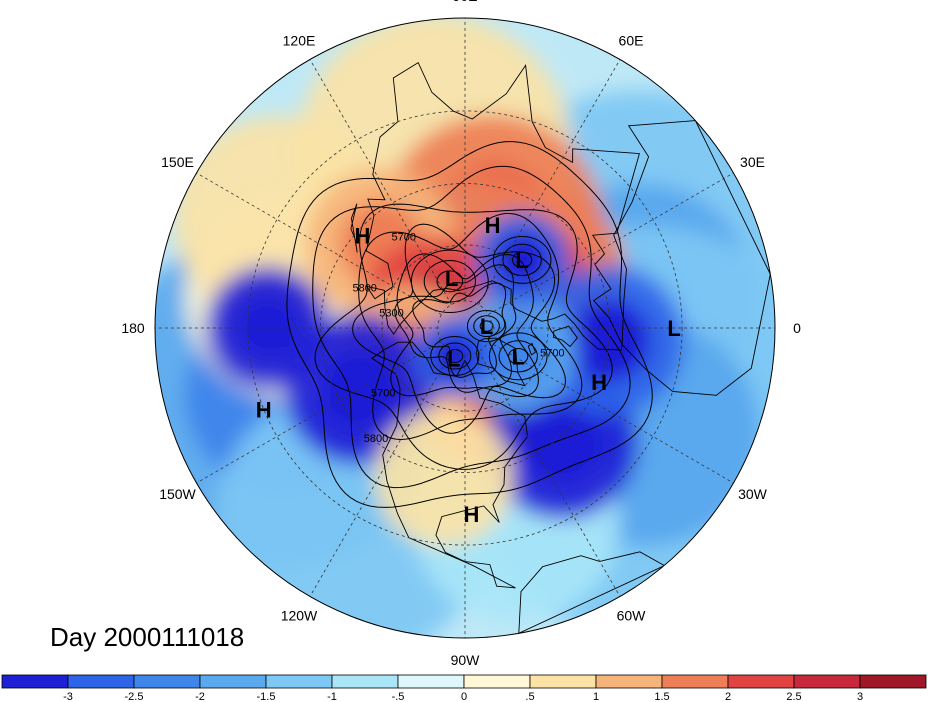 This screenshot has width=928, height=702. What do you see at coordinates (391, 313) in the screenshot?
I see `contour-value-label: 5300` at bounding box center [391, 313].